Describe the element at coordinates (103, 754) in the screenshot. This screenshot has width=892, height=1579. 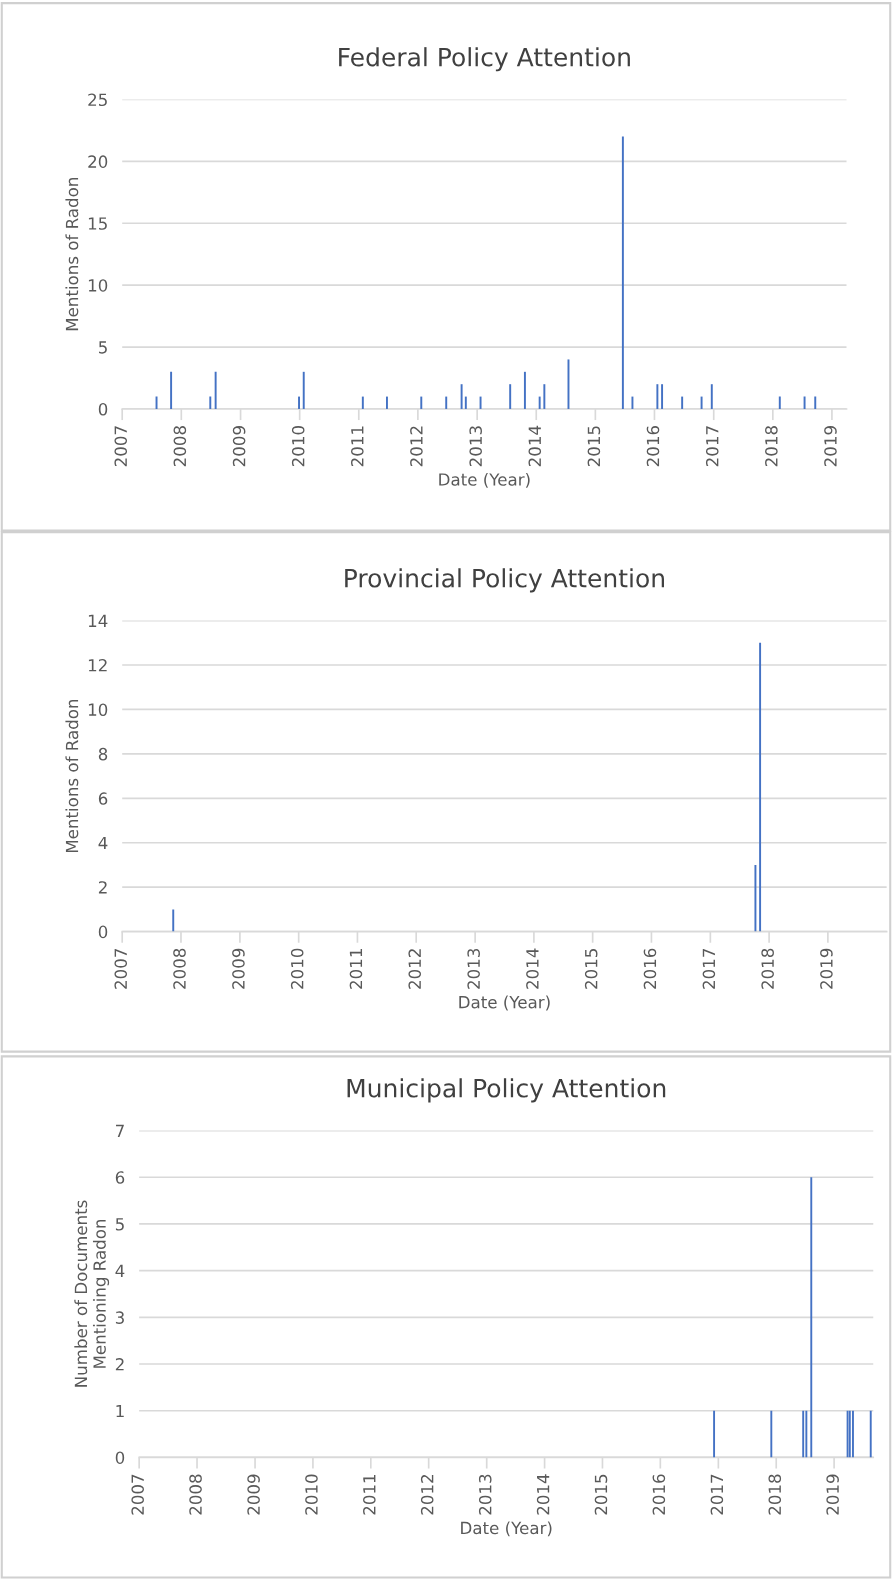
I see `y-tick-label: 8` at that location.